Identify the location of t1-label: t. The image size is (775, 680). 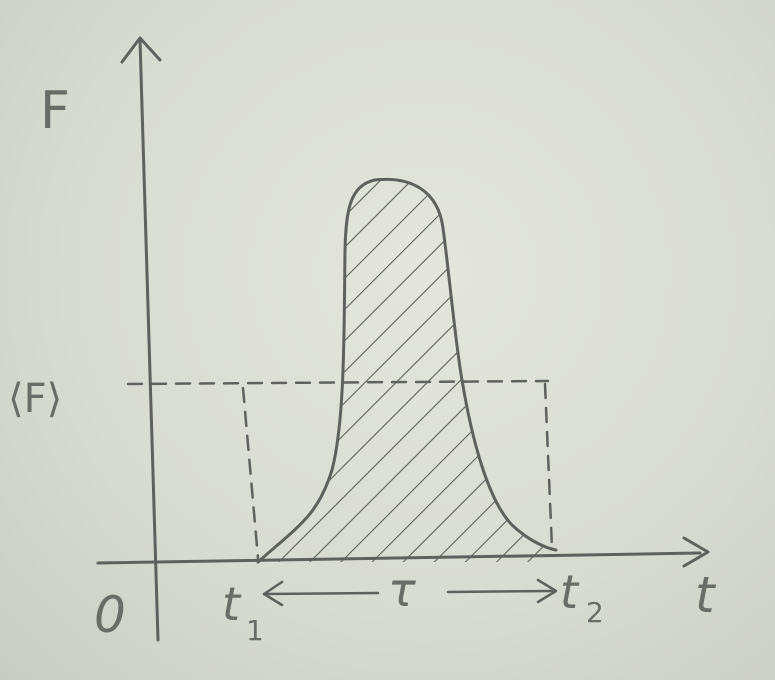
(232, 604).